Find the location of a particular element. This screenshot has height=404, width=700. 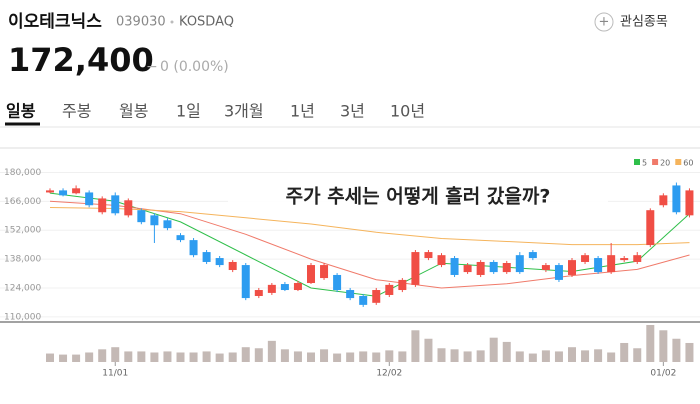

tab: 월봉 is located at coordinates (133, 111).